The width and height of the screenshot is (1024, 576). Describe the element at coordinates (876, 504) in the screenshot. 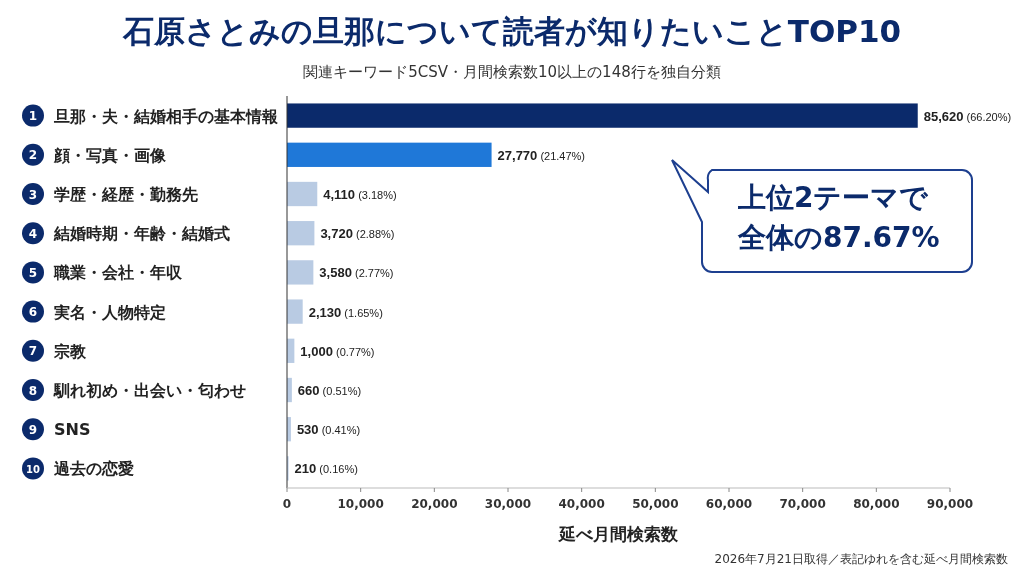

I see `x-tick-label: 80,000` at that location.